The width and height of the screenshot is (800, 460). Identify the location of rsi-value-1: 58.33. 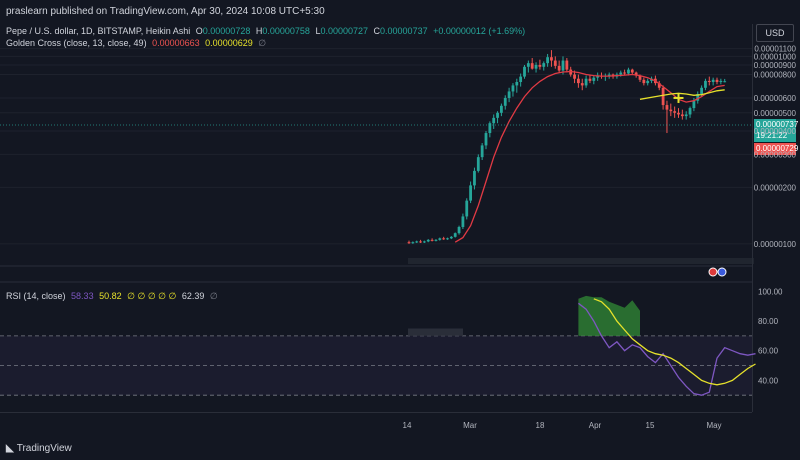
(82, 296).